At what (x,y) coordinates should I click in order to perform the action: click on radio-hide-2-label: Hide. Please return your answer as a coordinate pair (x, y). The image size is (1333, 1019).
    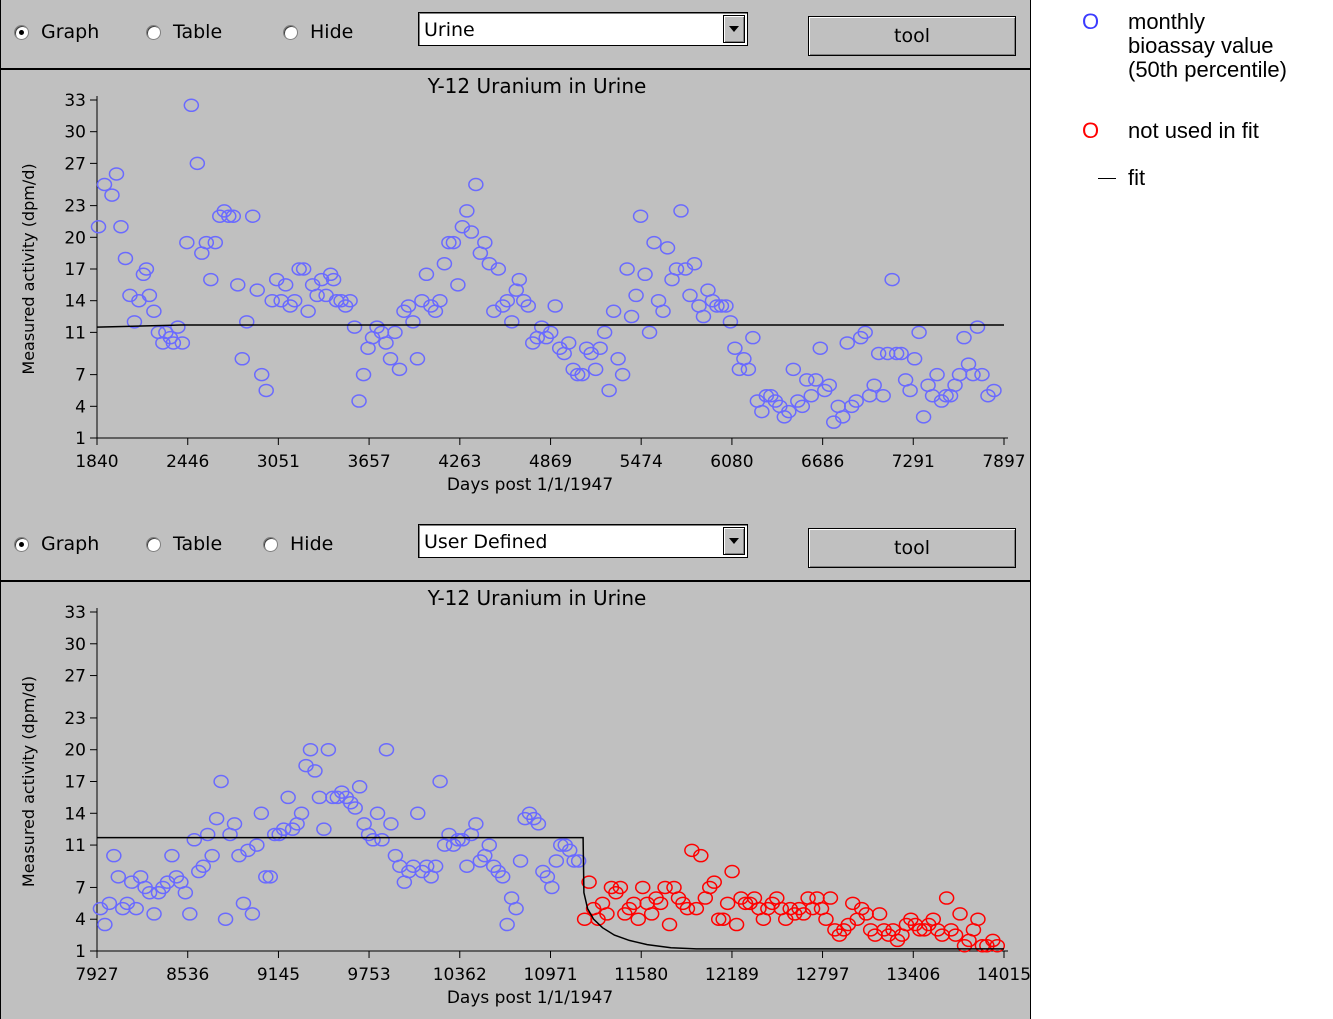
    Looking at the image, I should click on (312, 544).